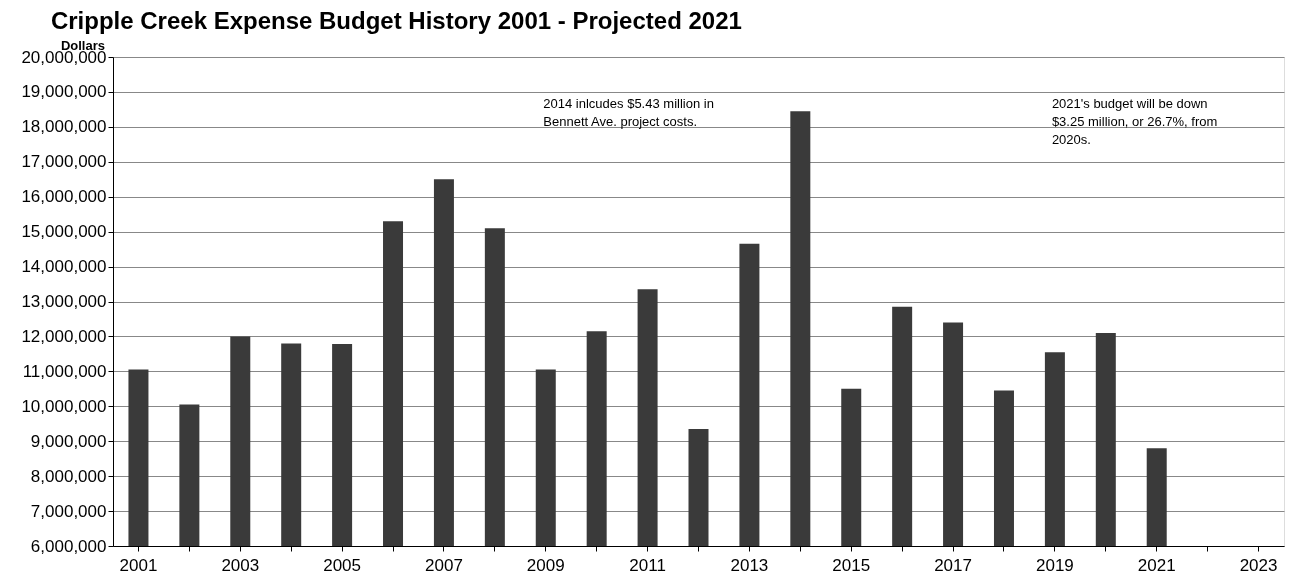  I want to click on y-tick-label: 11,000,000, so click(64, 371).